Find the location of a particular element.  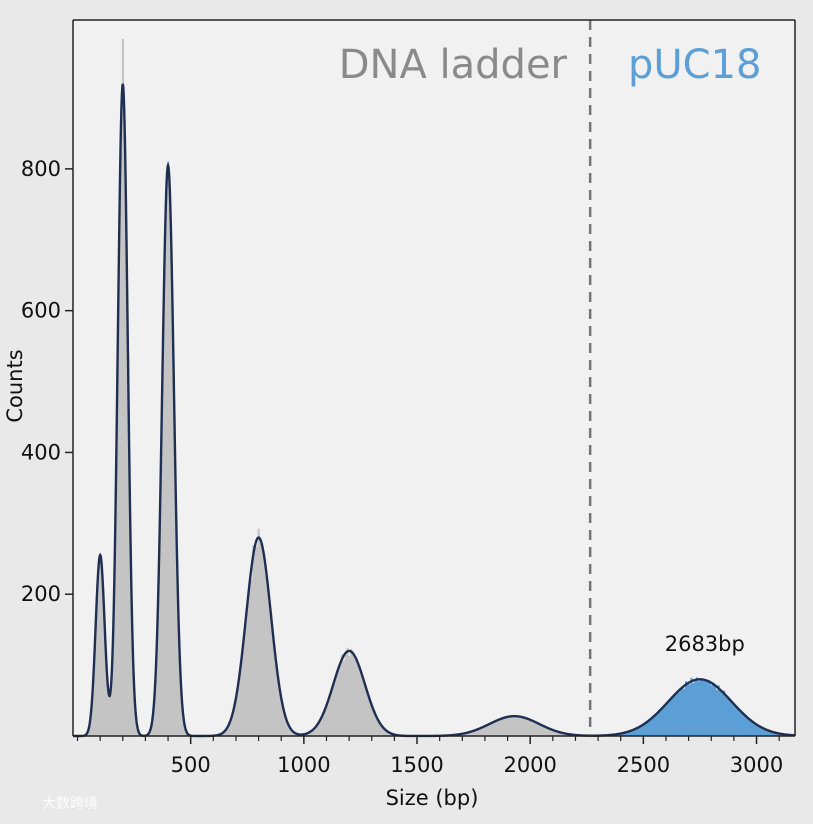

x-tick-label: 500 is located at coordinates (191, 765).